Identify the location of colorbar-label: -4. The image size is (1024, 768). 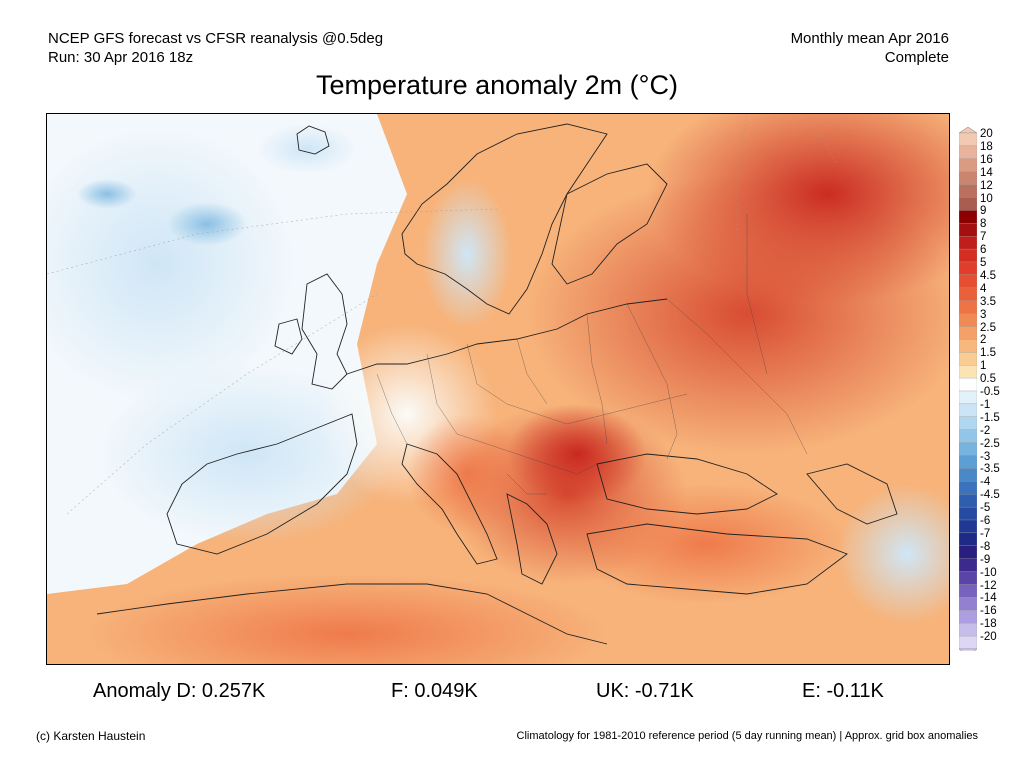
(985, 482).